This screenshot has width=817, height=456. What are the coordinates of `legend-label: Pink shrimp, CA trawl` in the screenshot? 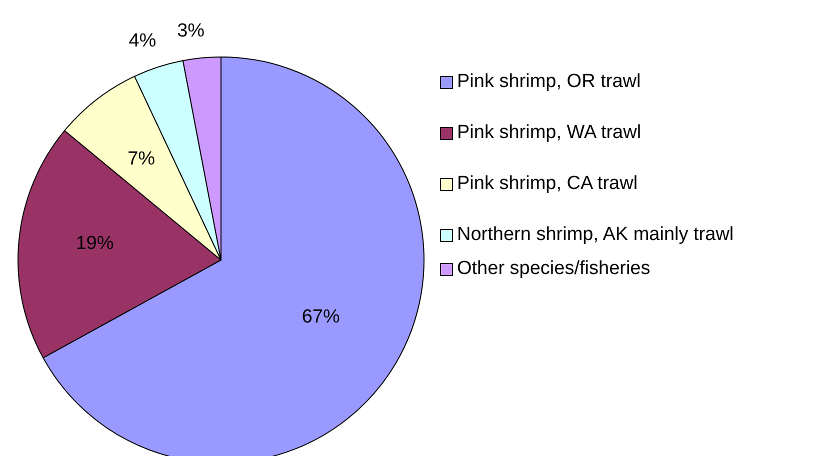 It's located at (548, 183).